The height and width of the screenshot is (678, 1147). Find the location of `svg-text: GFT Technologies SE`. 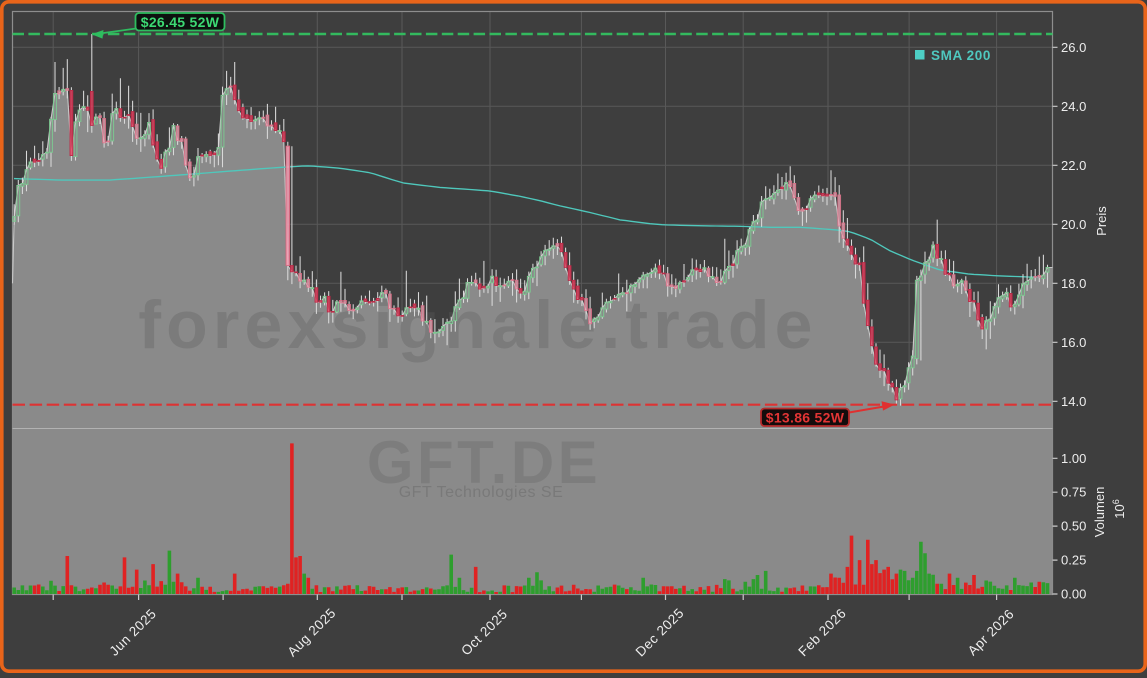

svg-text: GFT Technologies SE is located at coordinates (481, 492).